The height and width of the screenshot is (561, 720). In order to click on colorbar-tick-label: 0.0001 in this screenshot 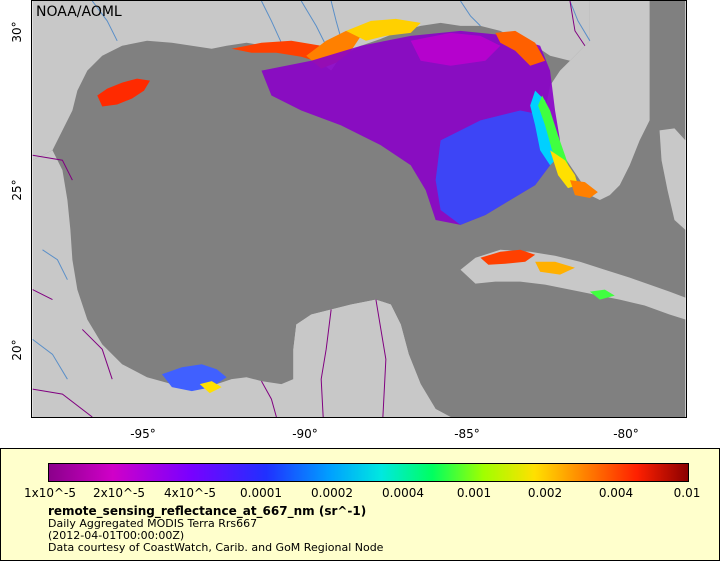, I will do `click(261, 493)`.